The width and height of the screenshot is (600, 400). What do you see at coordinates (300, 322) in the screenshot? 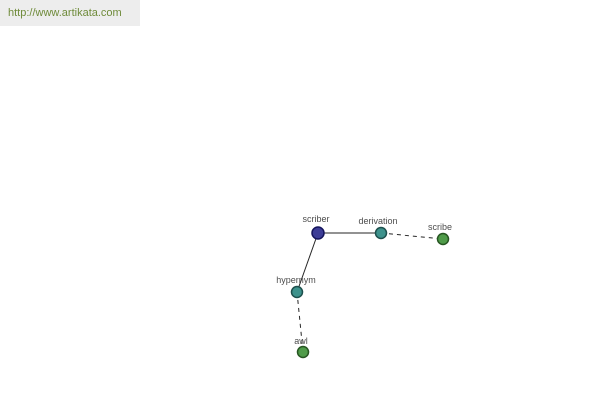
I see `edge-hypernym-awl` at bounding box center [300, 322].